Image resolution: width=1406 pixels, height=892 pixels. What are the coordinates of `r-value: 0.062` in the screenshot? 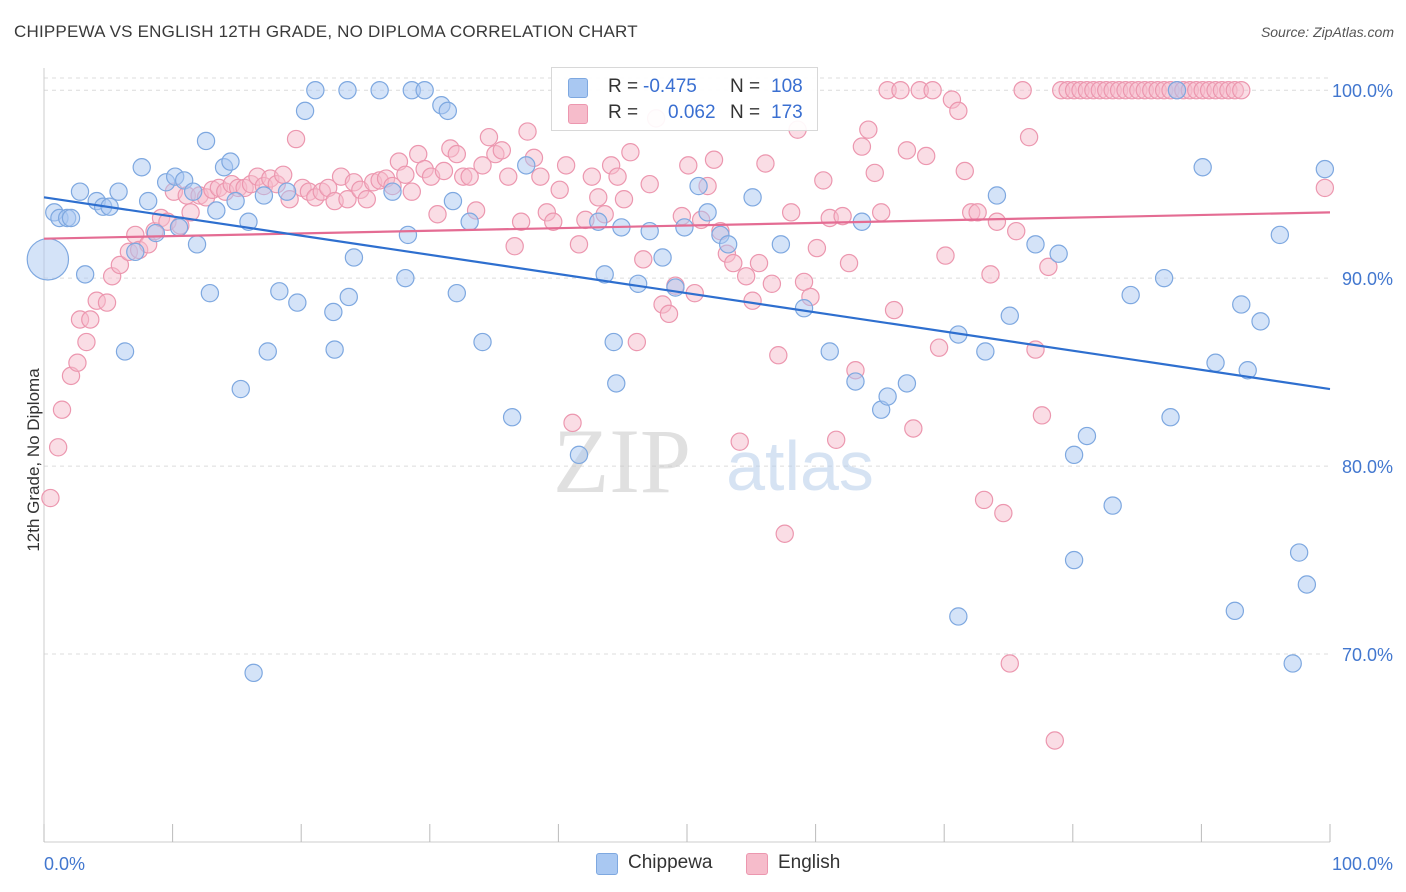 It's located at (692, 112).